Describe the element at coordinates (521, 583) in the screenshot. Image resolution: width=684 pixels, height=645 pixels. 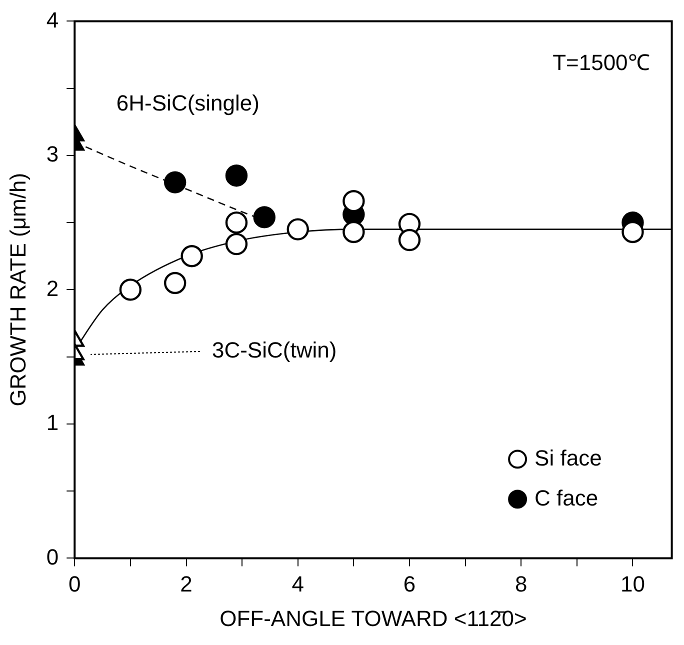
I see `x-tick-label: 8` at that location.